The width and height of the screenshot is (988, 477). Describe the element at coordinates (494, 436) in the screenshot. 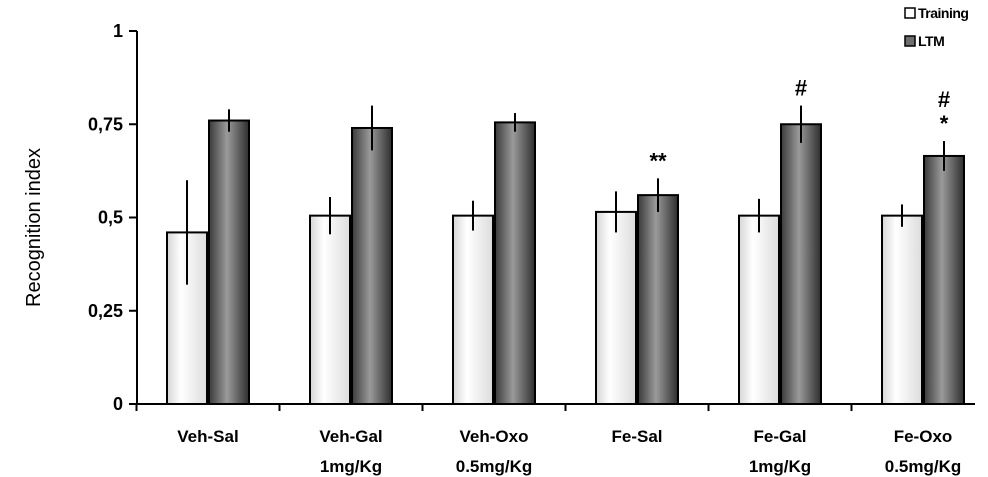

I see `x-category-label: Veh-Oxo` at that location.